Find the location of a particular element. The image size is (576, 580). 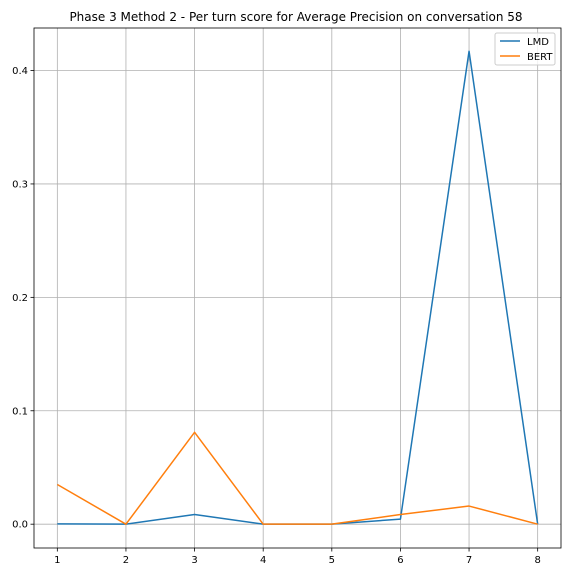

x-tick-label: 1 is located at coordinates (57, 560).